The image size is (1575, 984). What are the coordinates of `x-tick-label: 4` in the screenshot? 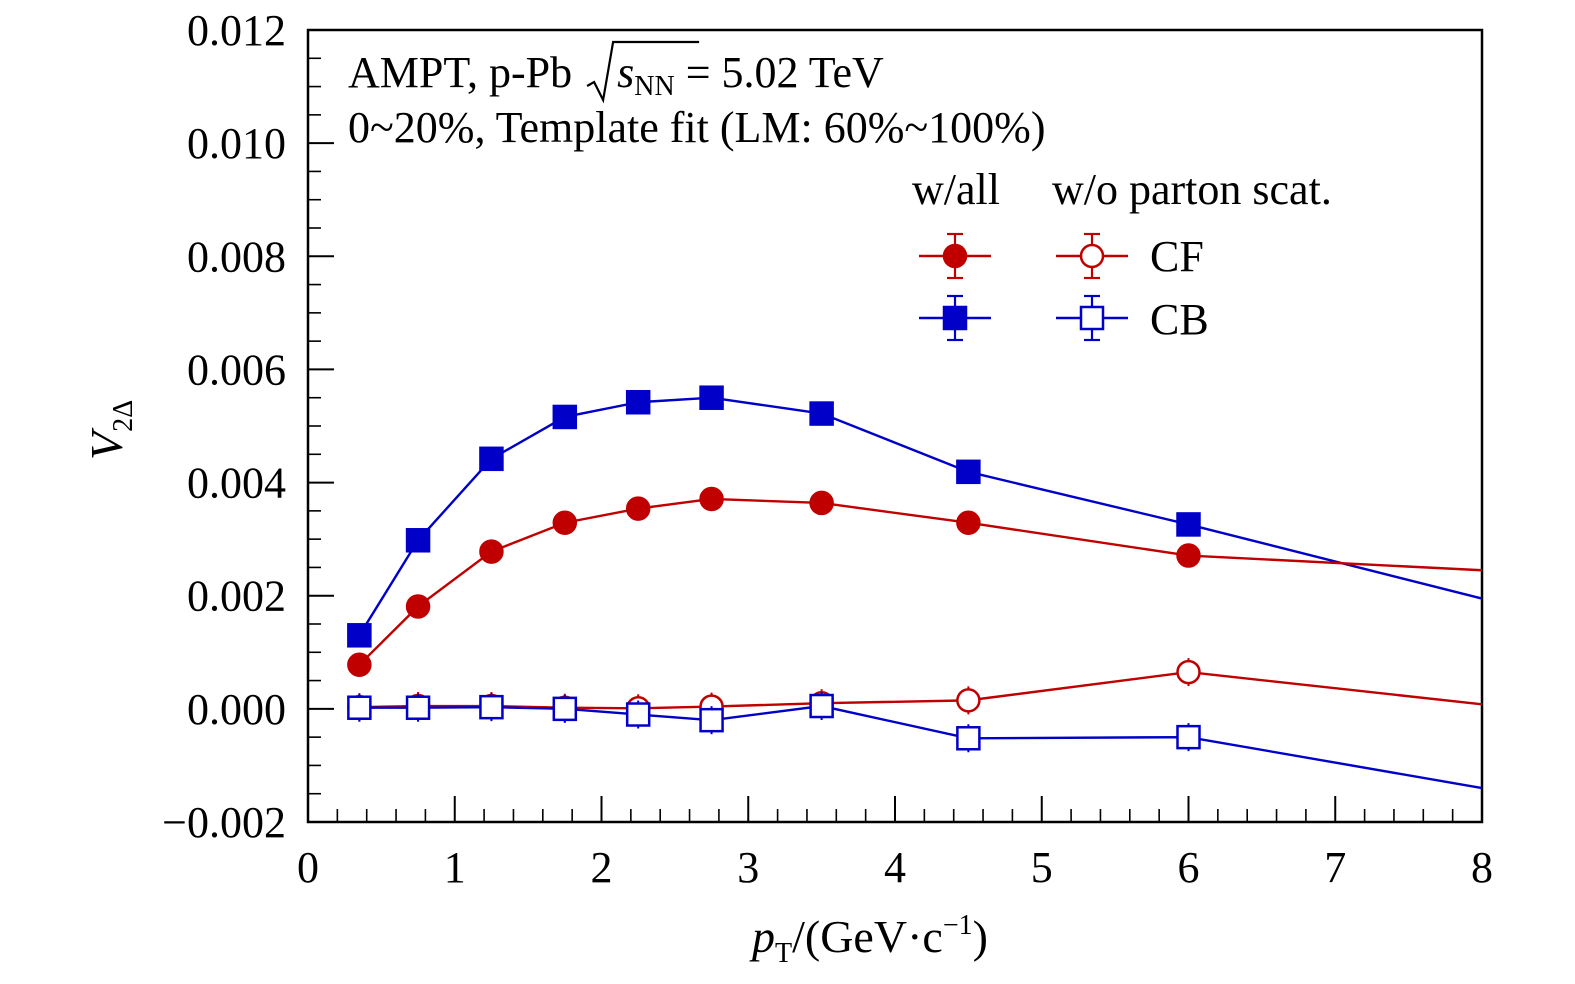 It's located at (895, 867).